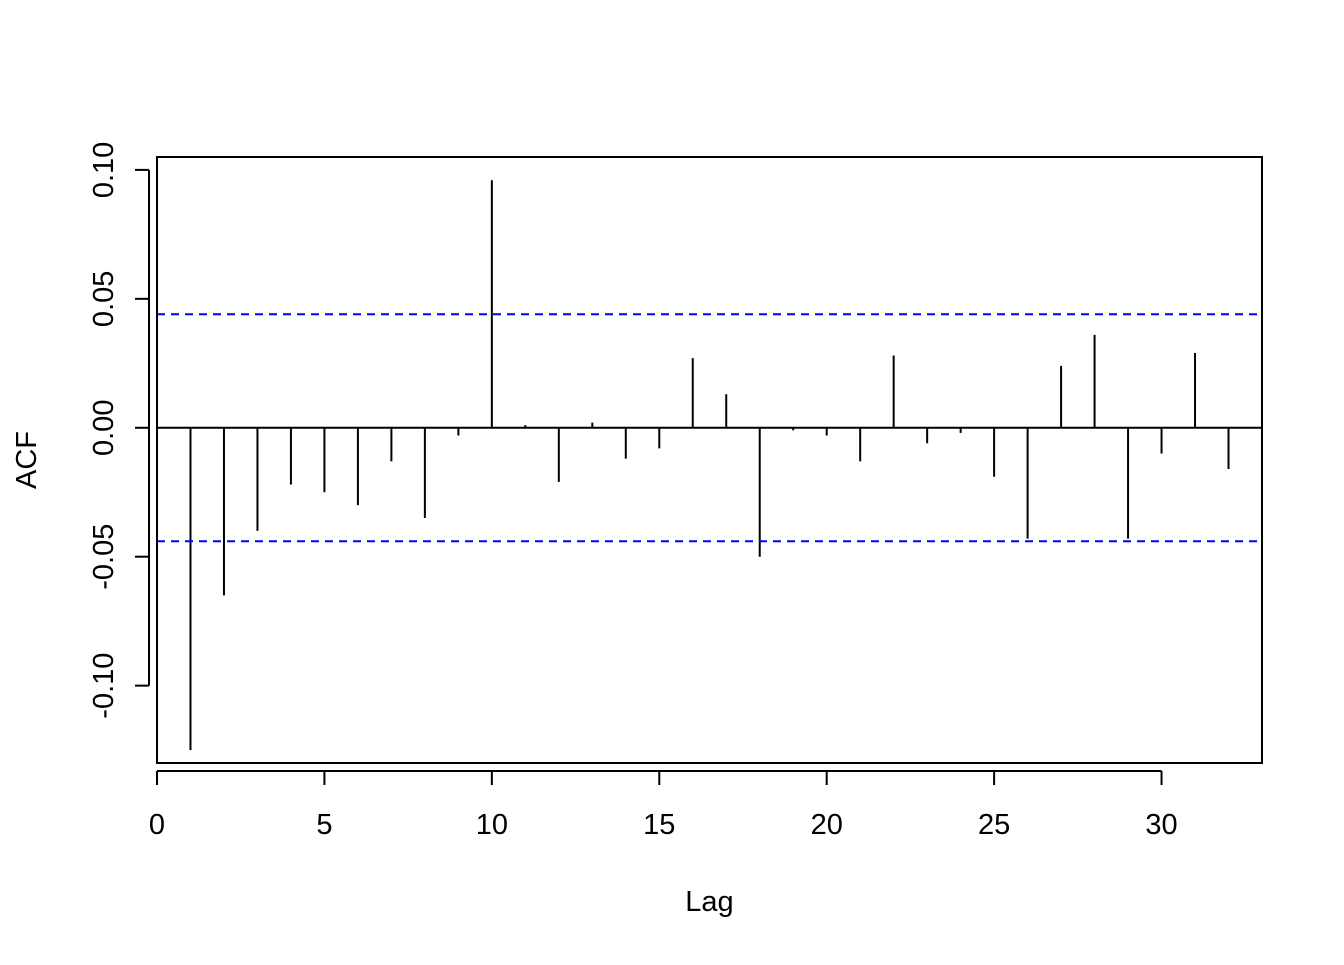 This screenshot has width=1344, height=965. I want to click on x-tick-label: 30, so click(1161, 825).